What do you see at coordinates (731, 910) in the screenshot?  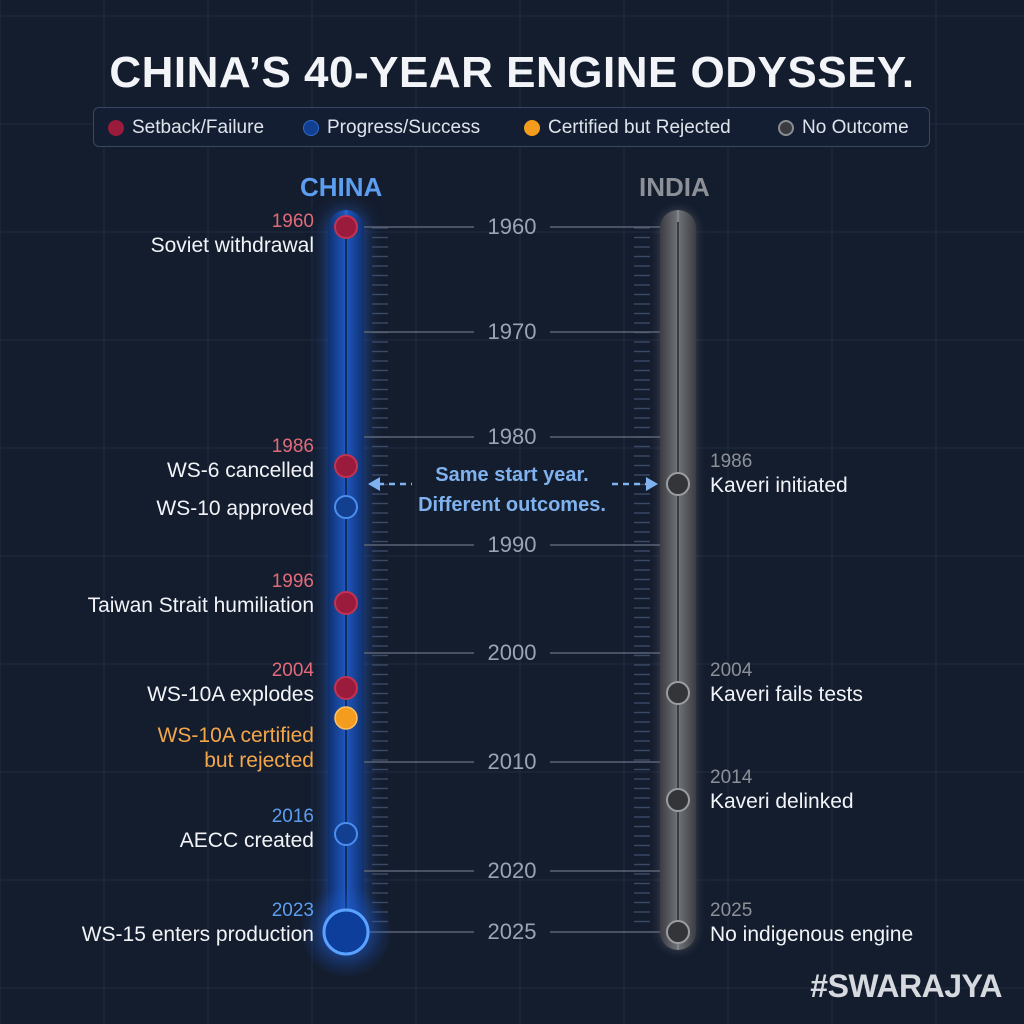 I see `event-year: 2025` at bounding box center [731, 910].